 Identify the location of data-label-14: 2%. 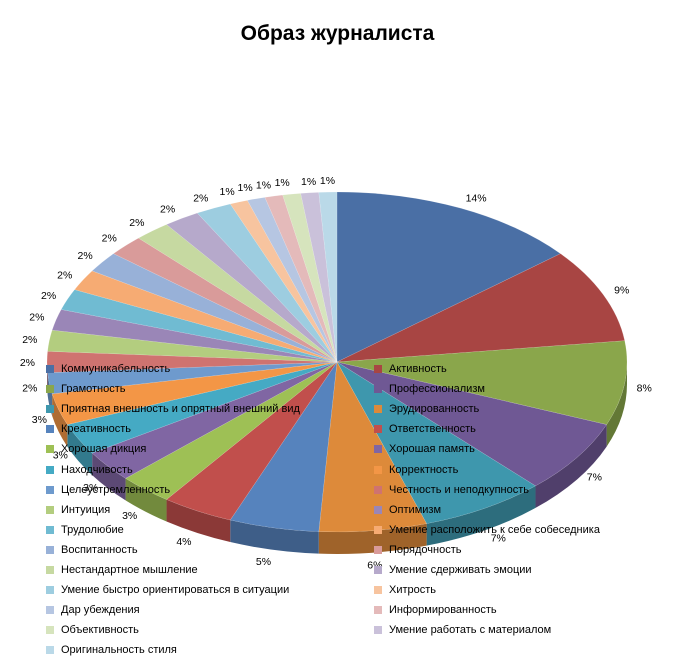
(27, 363).